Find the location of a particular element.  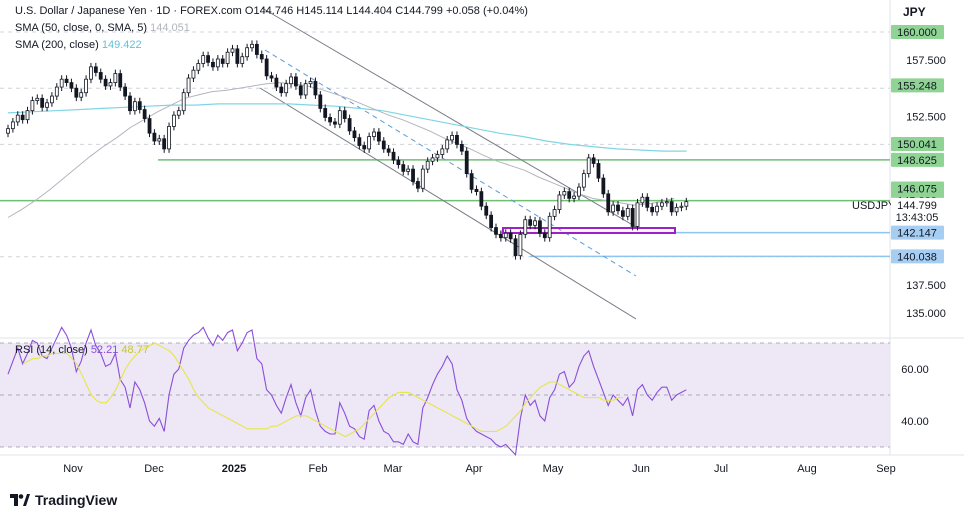

time-tick-label: Jun is located at coordinates (641, 469).